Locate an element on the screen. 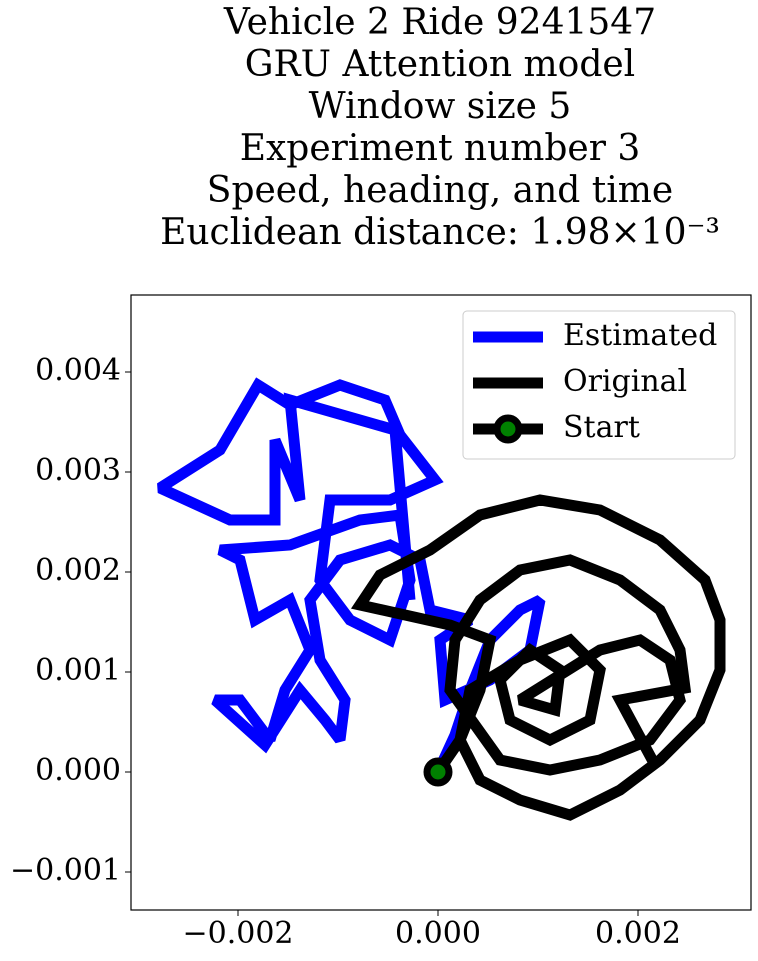  chart-title: Window size 5 is located at coordinates (440, 106).